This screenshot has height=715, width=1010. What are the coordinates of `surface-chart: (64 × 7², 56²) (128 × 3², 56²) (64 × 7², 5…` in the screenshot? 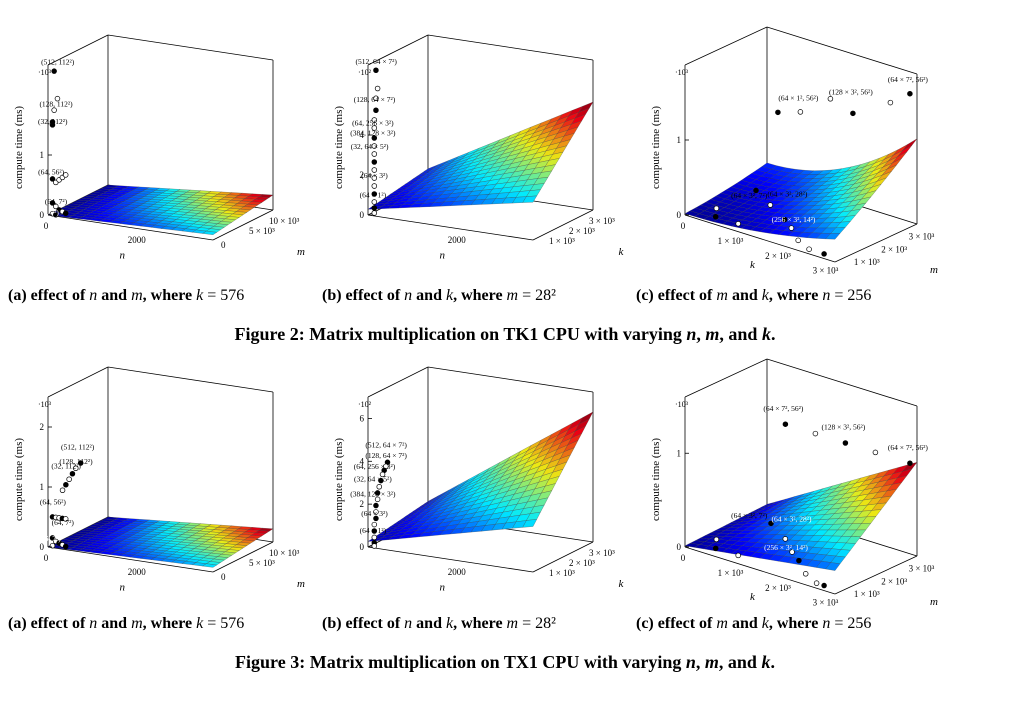 It's located at (794, 483).